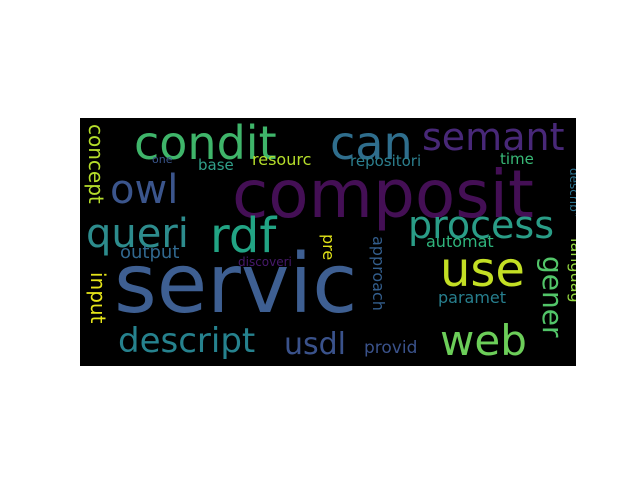  I want to click on word-input: input, so click(98, 298).